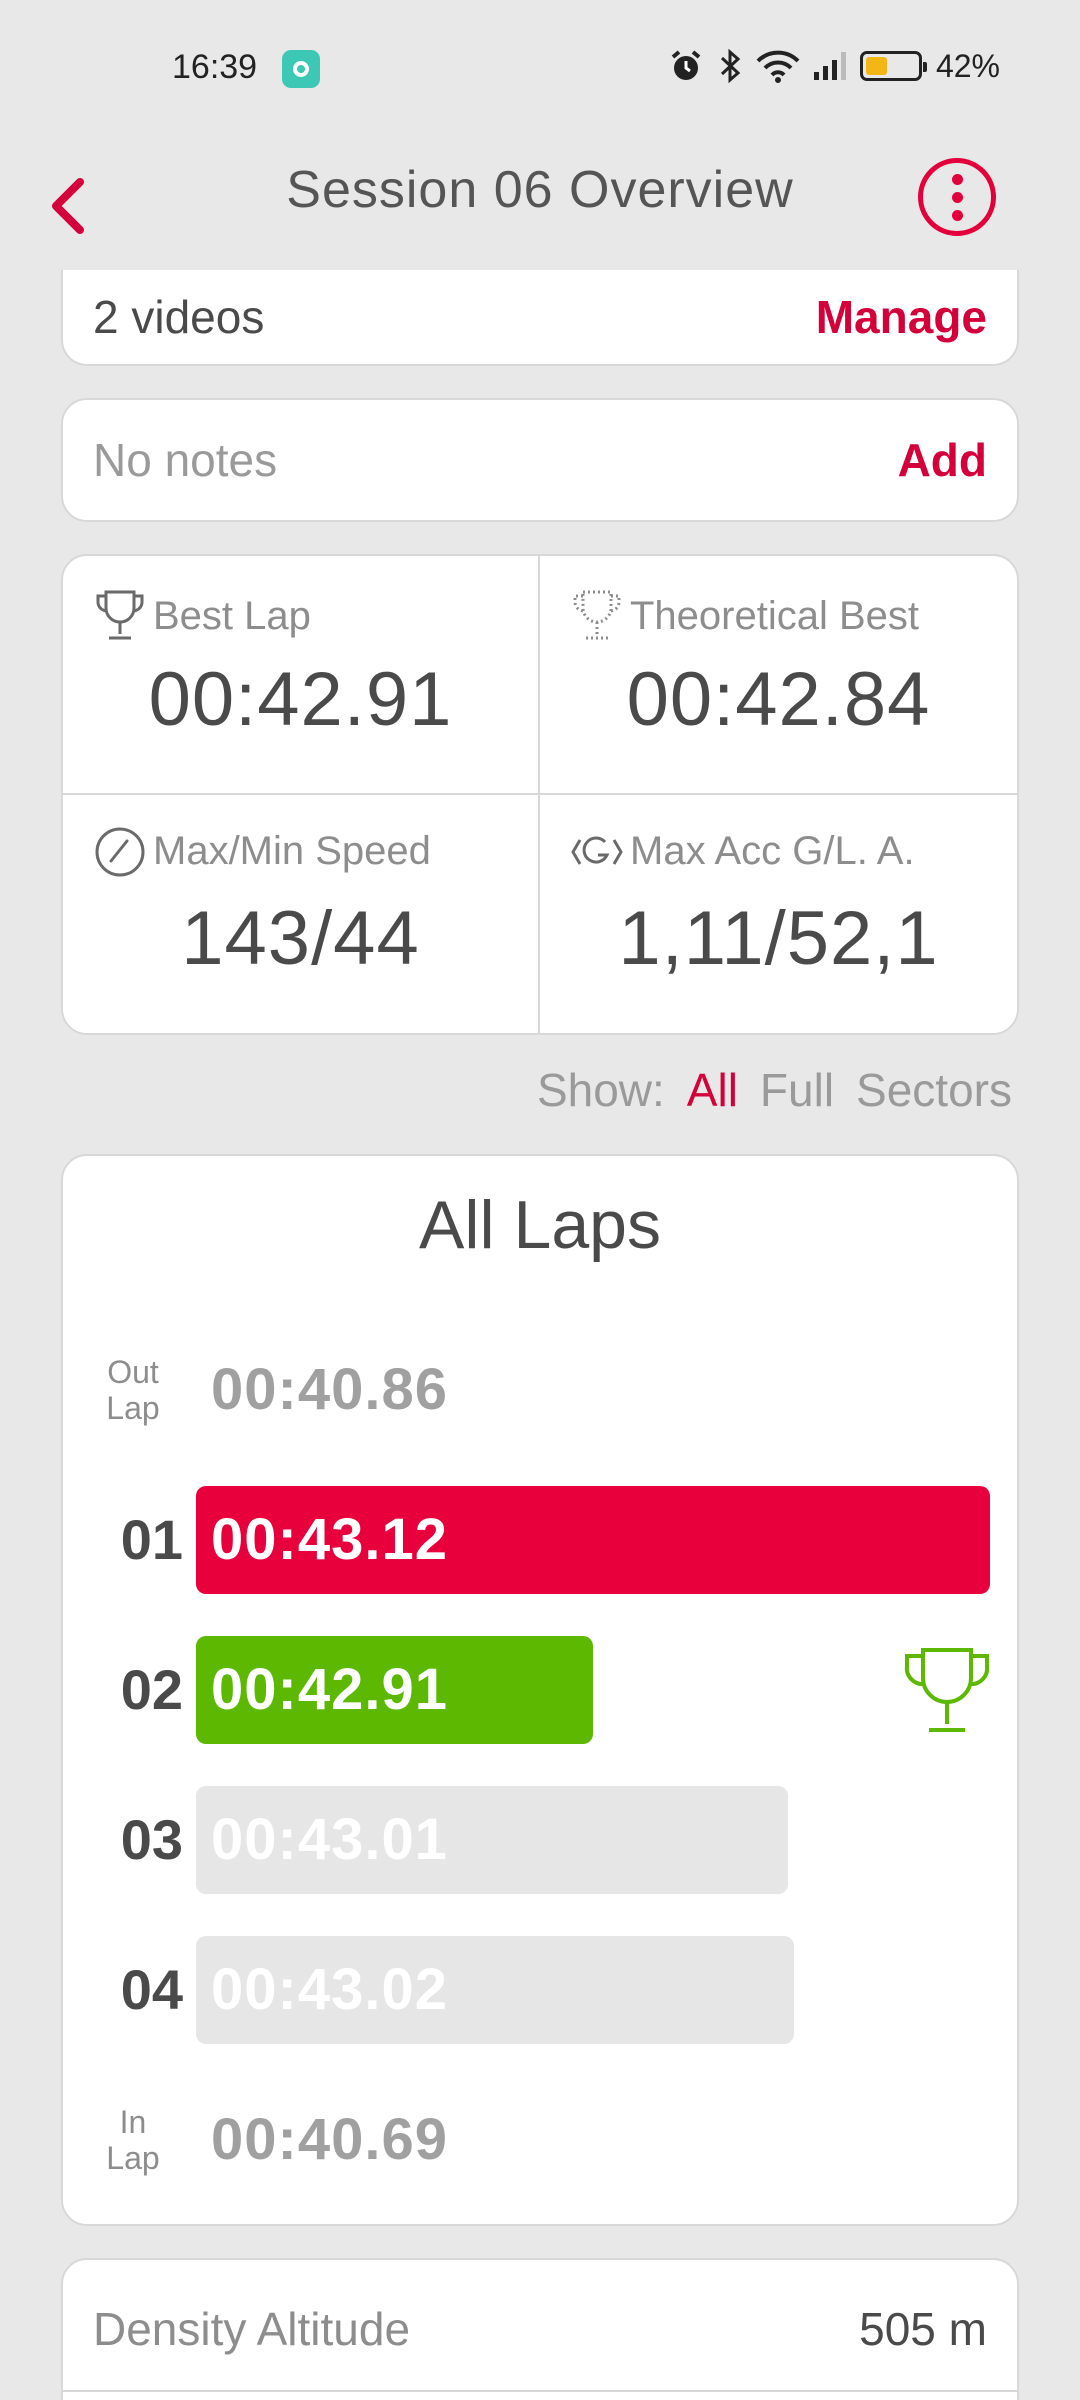 The height and width of the screenshot is (2400, 1080). Describe the element at coordinates (829, 66) in the screenshot. I see `signal-icon` at that location.